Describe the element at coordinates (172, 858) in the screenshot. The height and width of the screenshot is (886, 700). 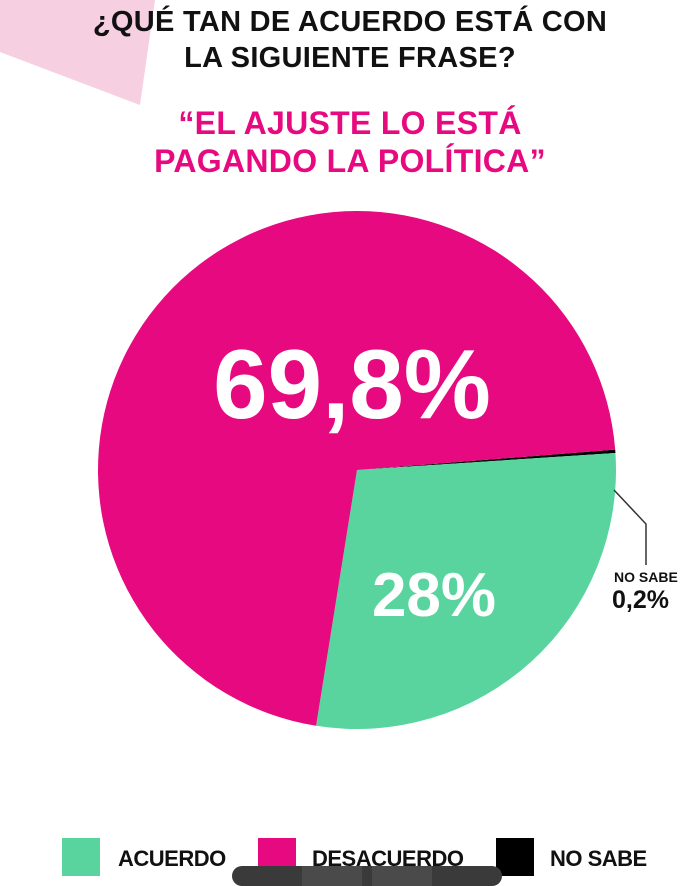
I see `legend-label-acuerdo: ACUERDO` at that location.